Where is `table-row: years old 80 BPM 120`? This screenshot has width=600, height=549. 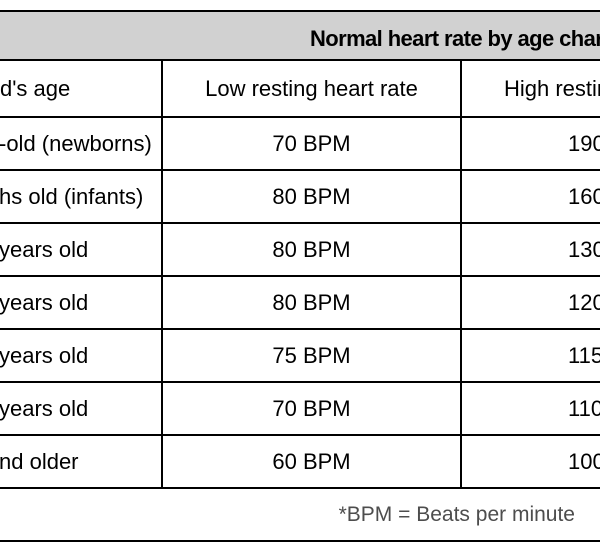
table-row: years old 80 BPM 120 is located at coordinates (300, 302).